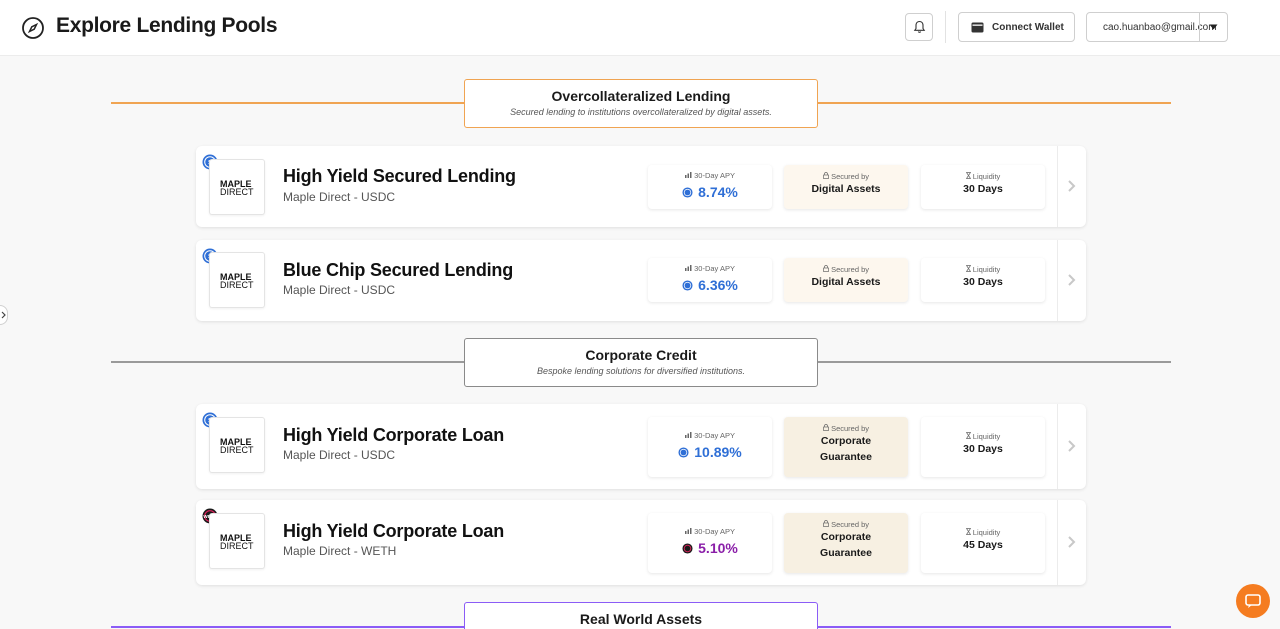 Image resolution: width=1280 pixels, height=629 pixels. I want to click on apy-value: 10.89%, so click(718, 452).